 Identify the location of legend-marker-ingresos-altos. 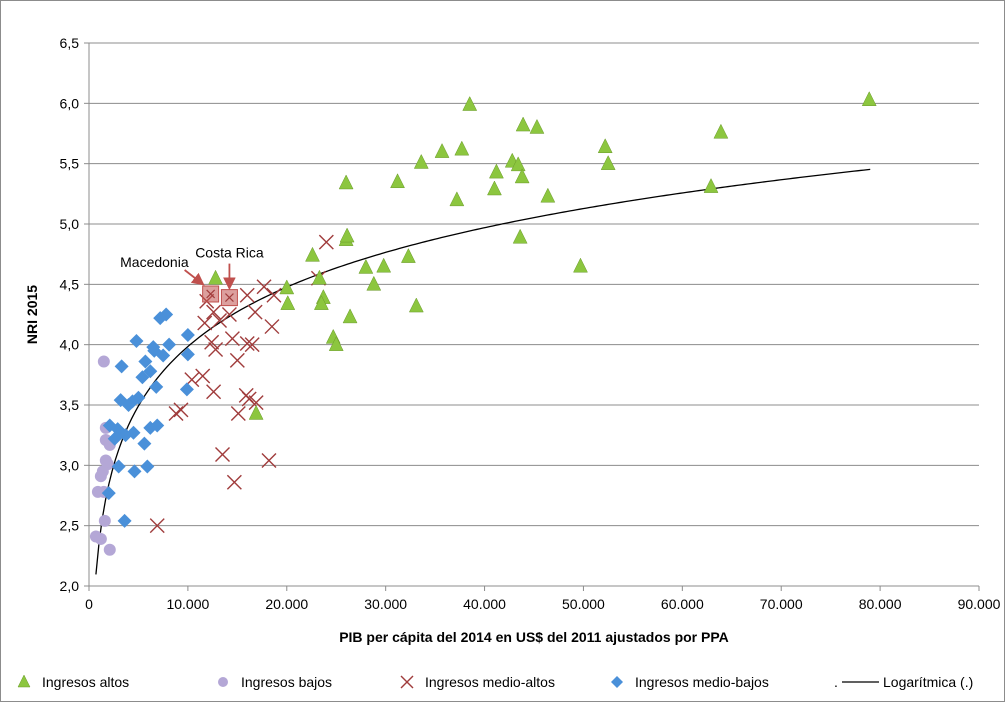
(24, 681).